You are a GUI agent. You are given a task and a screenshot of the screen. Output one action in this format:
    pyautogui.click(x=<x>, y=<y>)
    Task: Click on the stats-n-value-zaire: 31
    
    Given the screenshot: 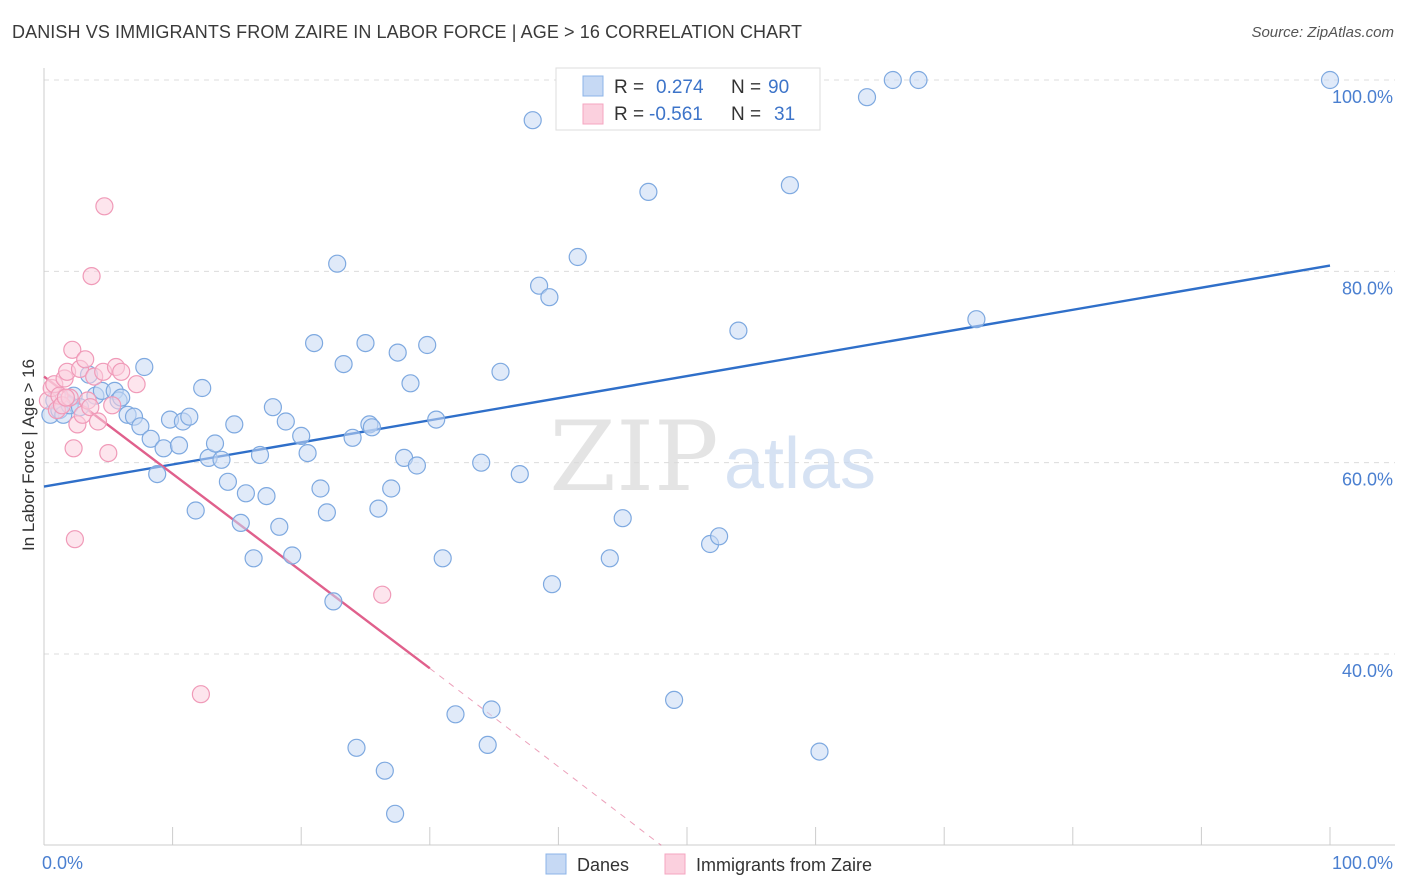 What is the action you would take?
    pyautogui.click(x=784, y=114)
    